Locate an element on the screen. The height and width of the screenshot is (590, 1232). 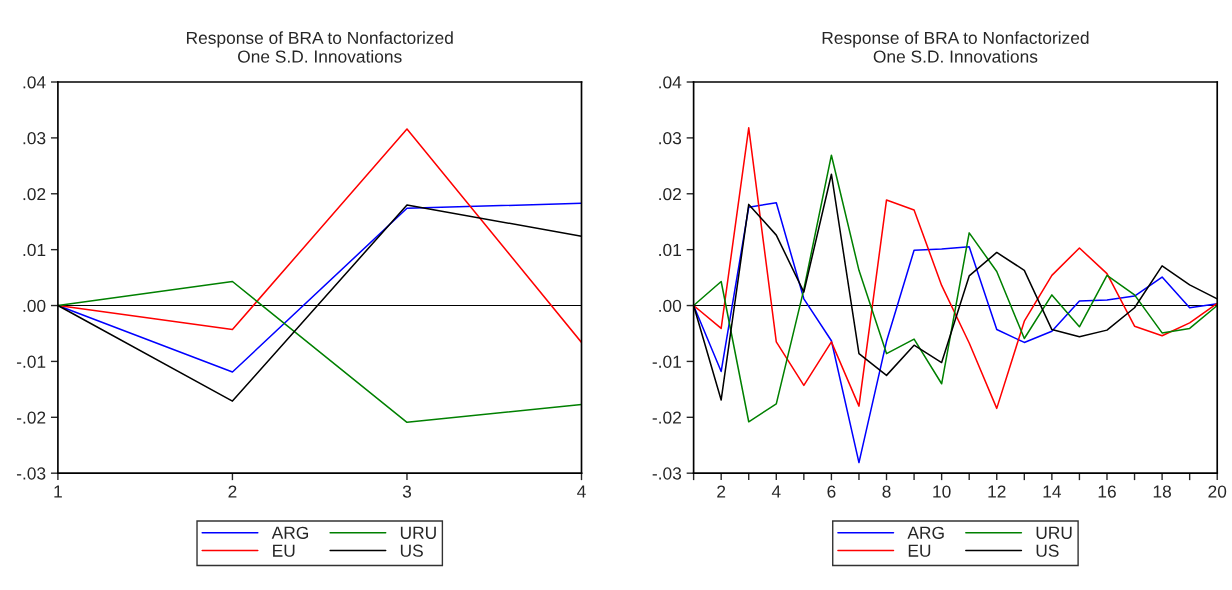
x-tick-label: 18 is located at coordinates (1162, 491).